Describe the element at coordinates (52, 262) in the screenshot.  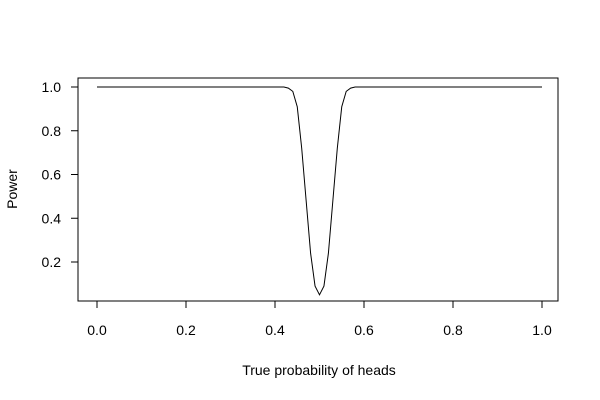
I see `y-tick-label-0: 0.2` at that location.